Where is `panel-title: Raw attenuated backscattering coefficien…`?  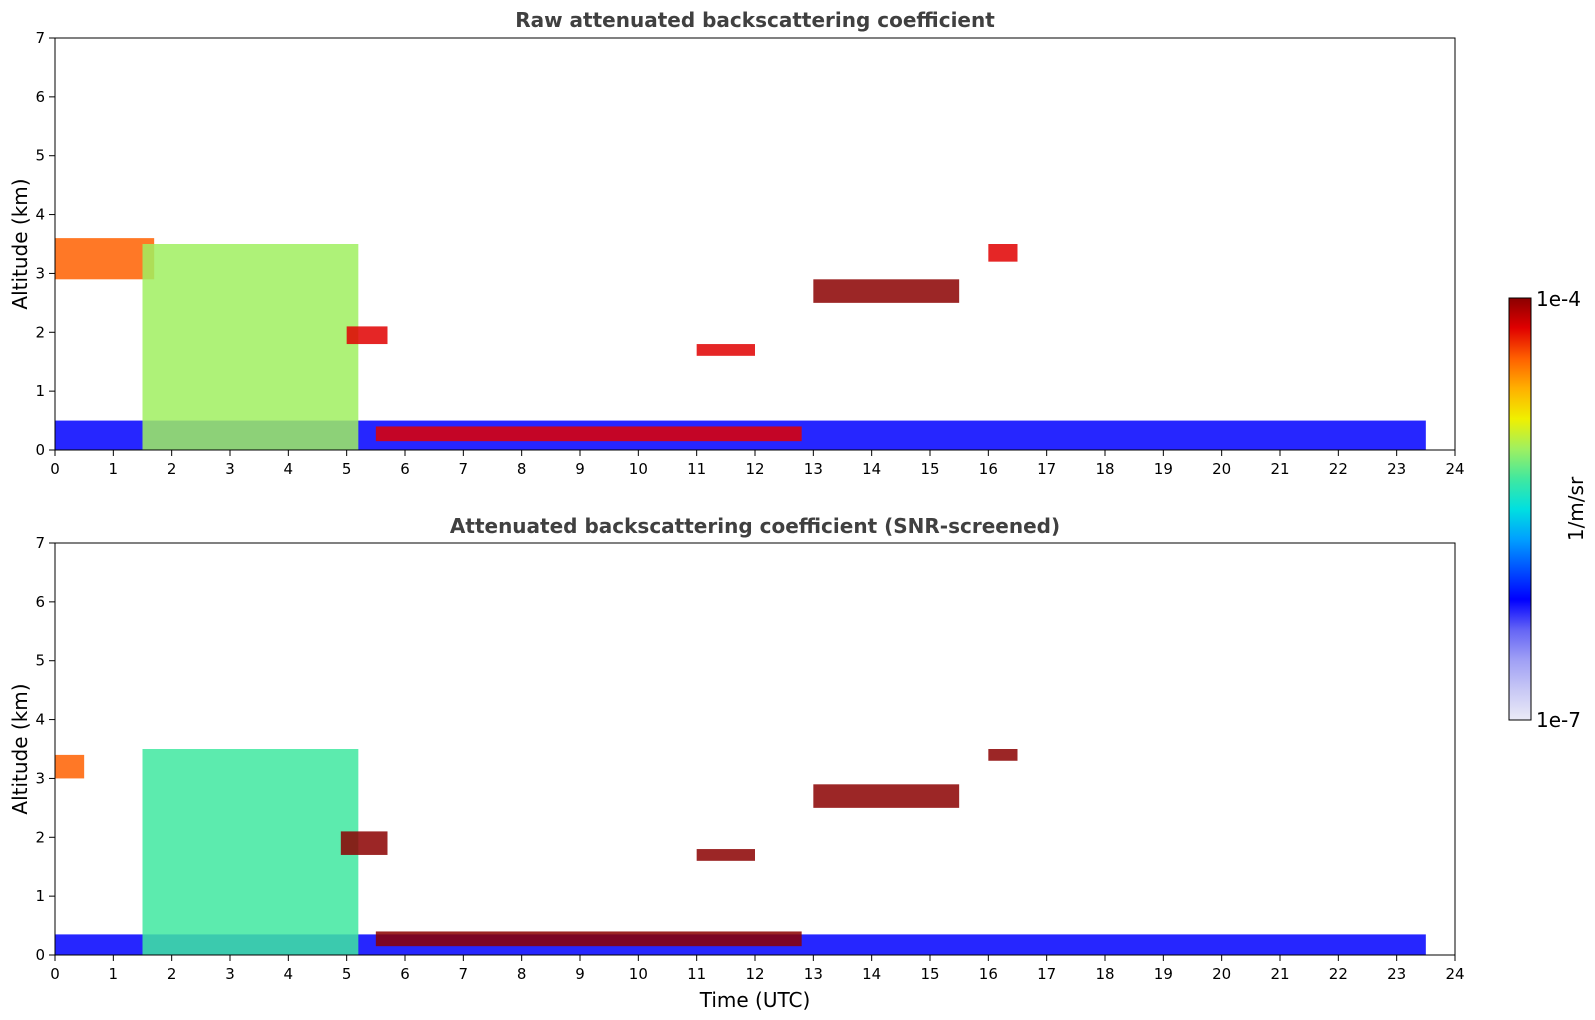 panel-title: Raw attenuated backscattering coefficien… is located at coordinates (755, 20).